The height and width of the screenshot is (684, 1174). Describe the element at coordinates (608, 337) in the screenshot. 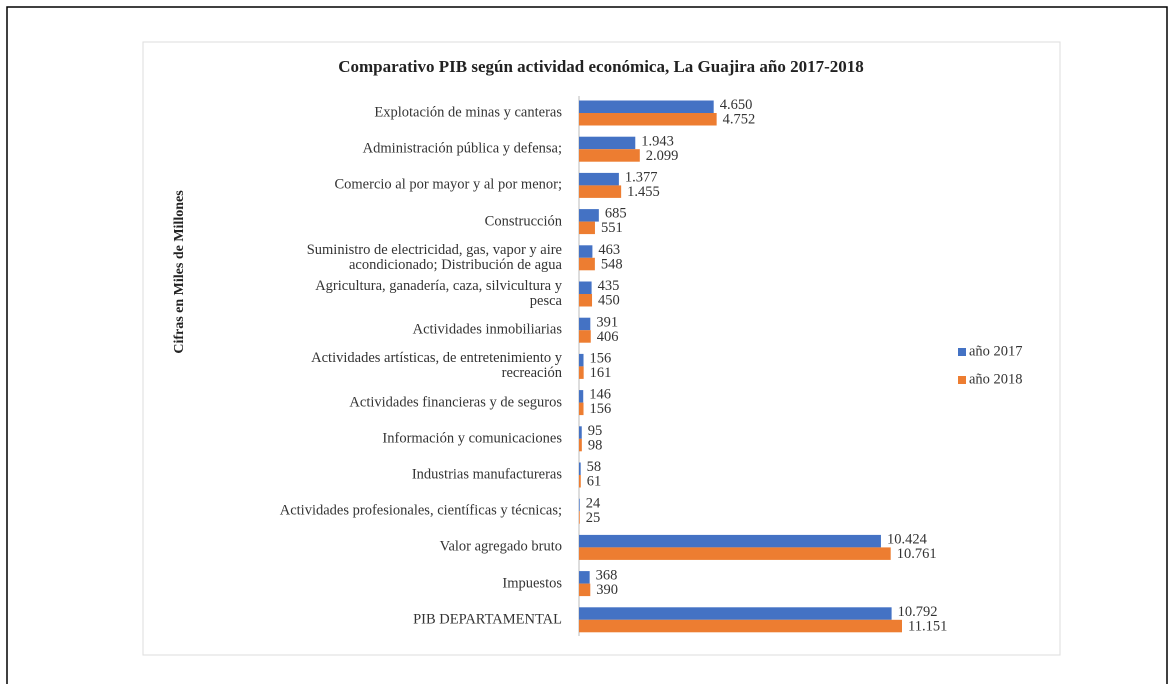

I see `value-label: 406` at that location.